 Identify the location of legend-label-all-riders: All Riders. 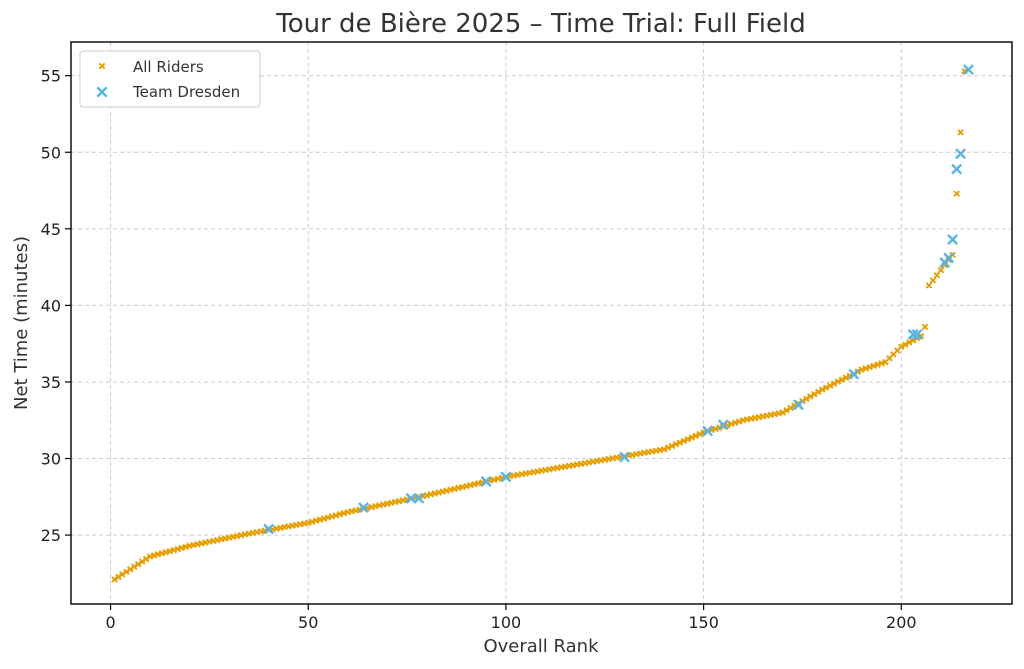
(168, 67).